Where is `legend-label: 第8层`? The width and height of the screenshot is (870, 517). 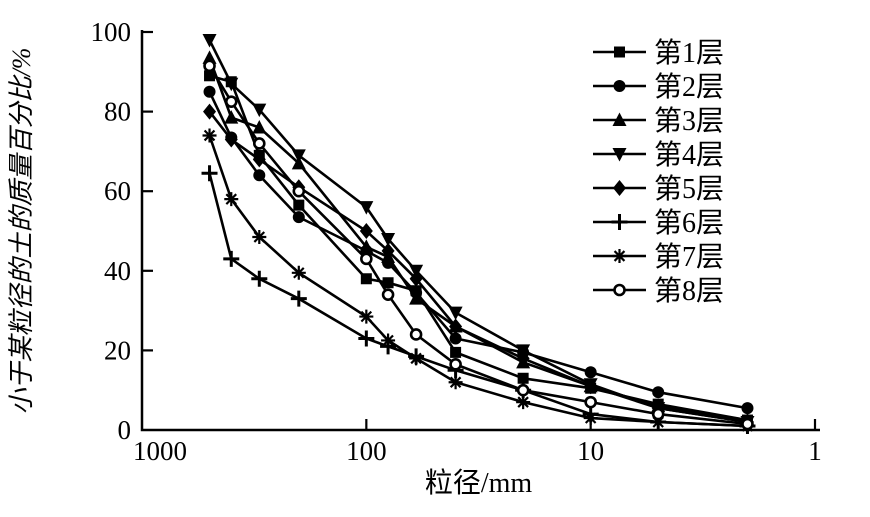
legend-label: 第8层 is located at coordinates (689, 291).